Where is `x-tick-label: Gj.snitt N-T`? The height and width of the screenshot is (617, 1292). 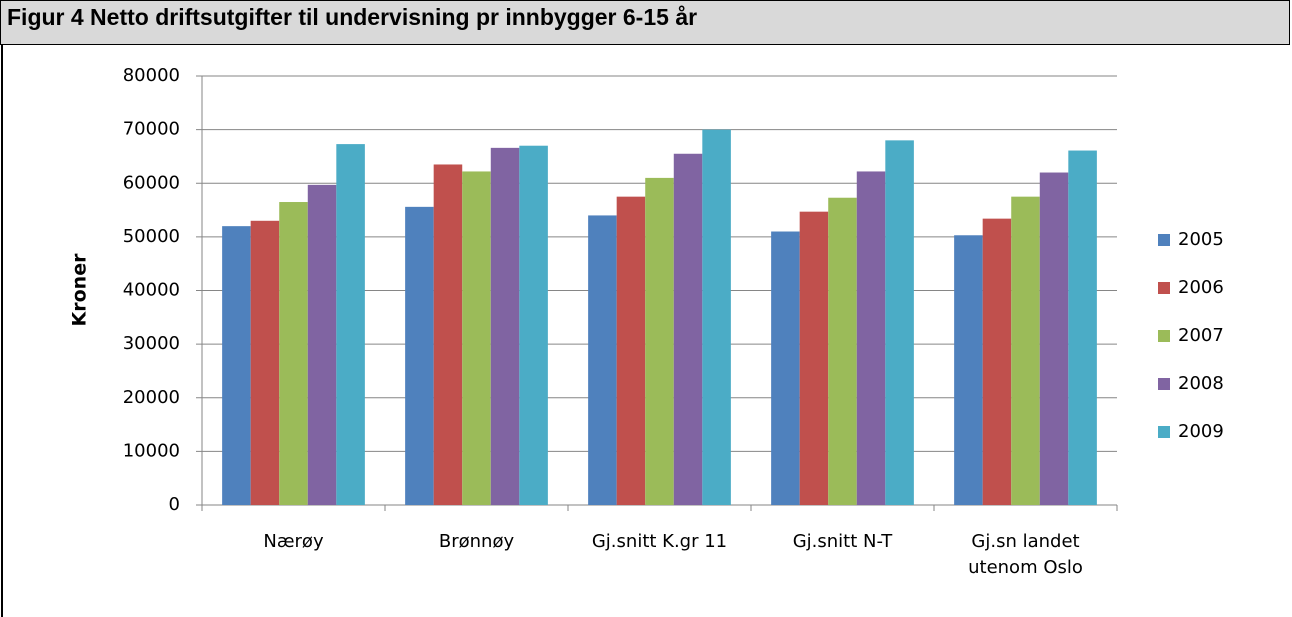 x-tick-label: Gj.snitt N-T is located at coordinates (842, 541).